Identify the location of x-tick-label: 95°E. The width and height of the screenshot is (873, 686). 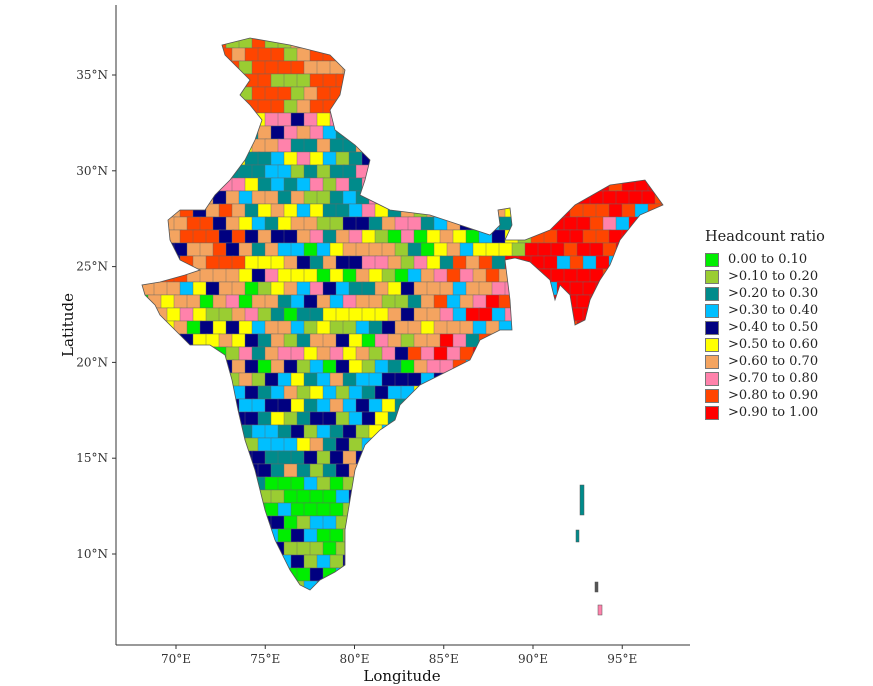
(622, 659).